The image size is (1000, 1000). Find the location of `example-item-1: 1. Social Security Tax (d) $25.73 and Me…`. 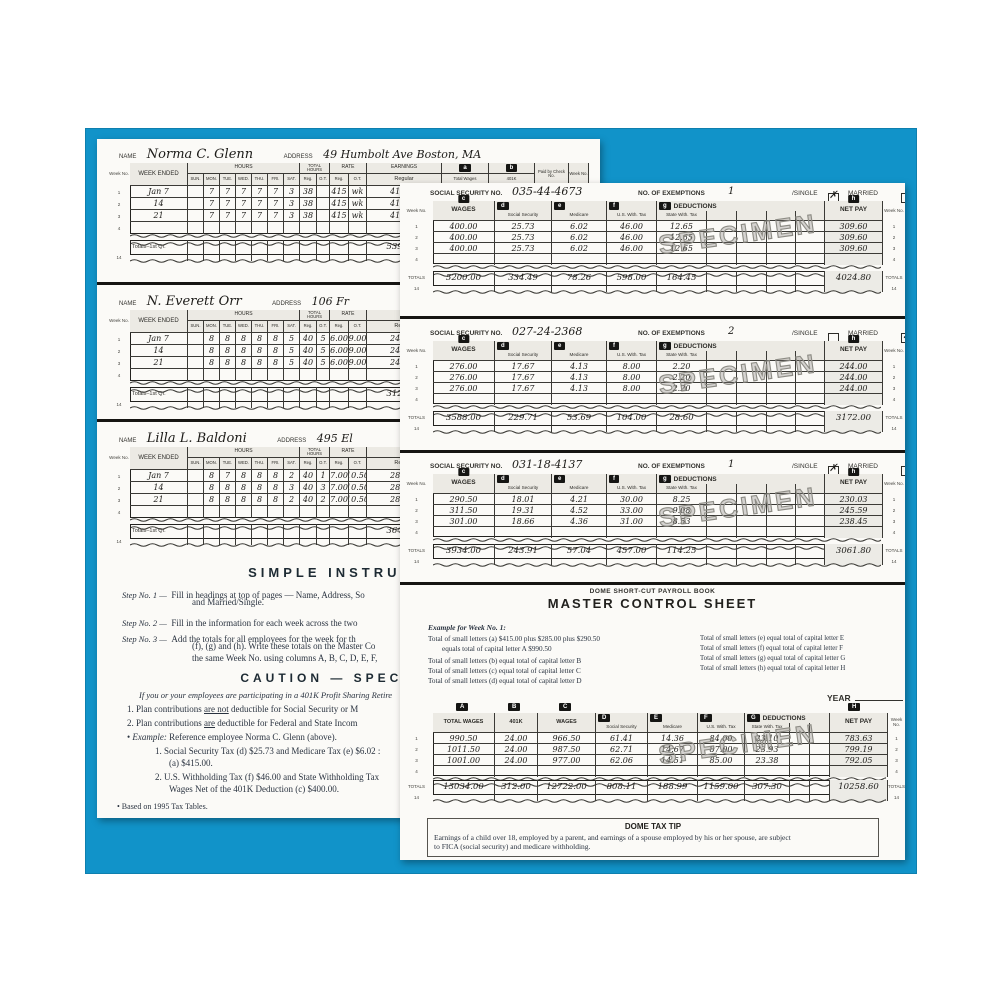

example-item-1: 1. Social Security Tax (d) $25.73 and Me… is located at coordinates (267, 751).